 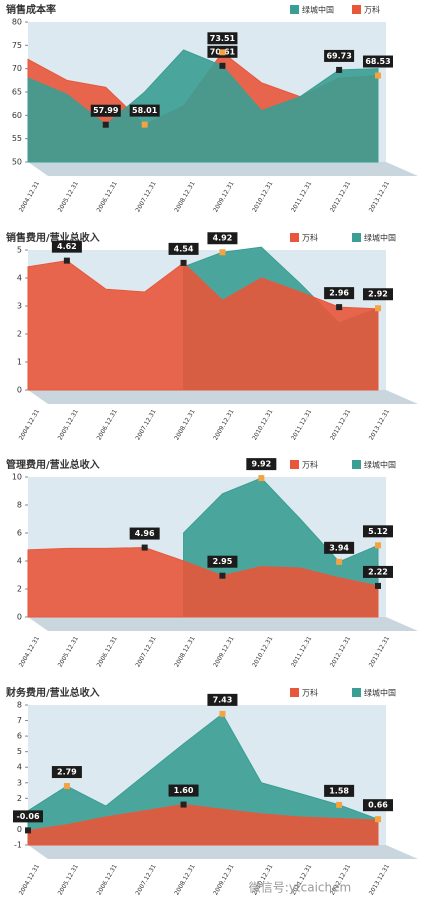 I want to click on data-label: 2.79, so click(x=67, y=772).